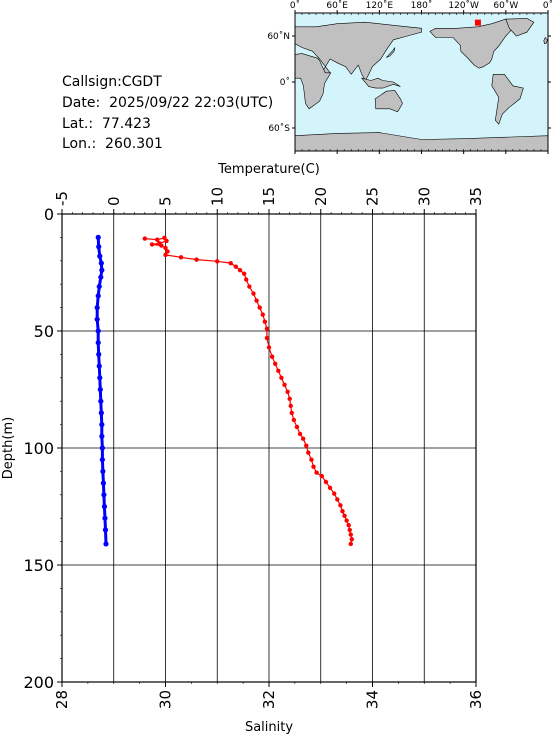 The height and width of the screenshot is (736, 553). I want to click on depth-tick-label: 0, so click(49, 214).